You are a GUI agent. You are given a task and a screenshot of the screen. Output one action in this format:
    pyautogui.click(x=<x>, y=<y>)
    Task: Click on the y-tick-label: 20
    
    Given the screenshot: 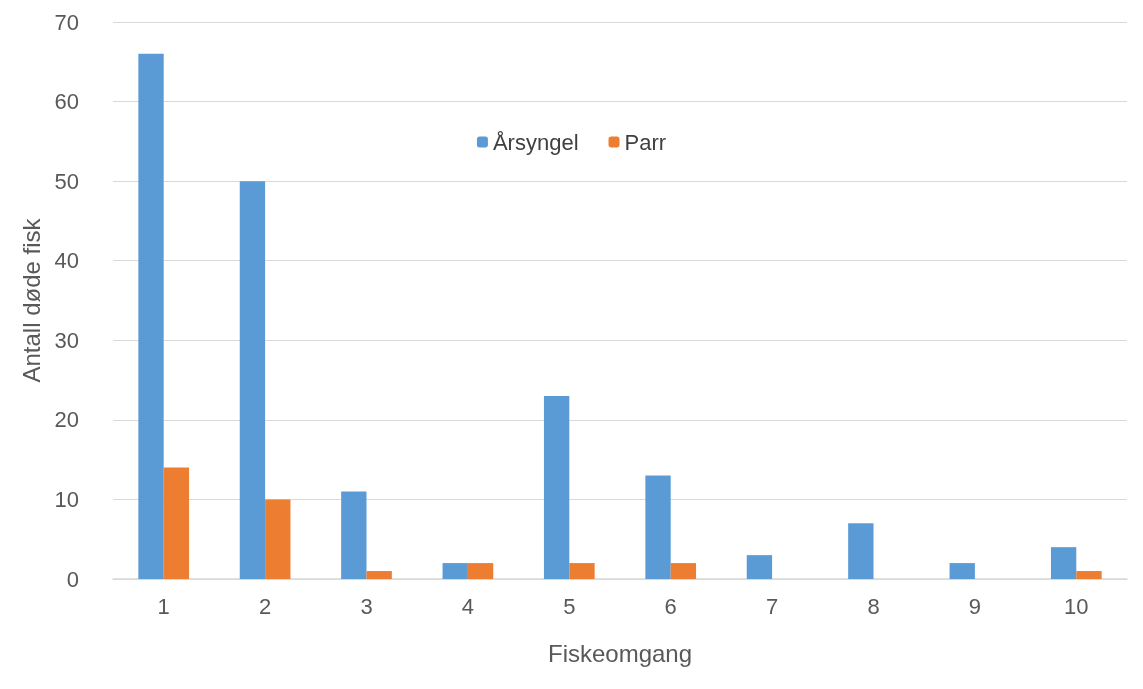 What is the action you would take?
    pyautogui.click(x=66, y=420)
    